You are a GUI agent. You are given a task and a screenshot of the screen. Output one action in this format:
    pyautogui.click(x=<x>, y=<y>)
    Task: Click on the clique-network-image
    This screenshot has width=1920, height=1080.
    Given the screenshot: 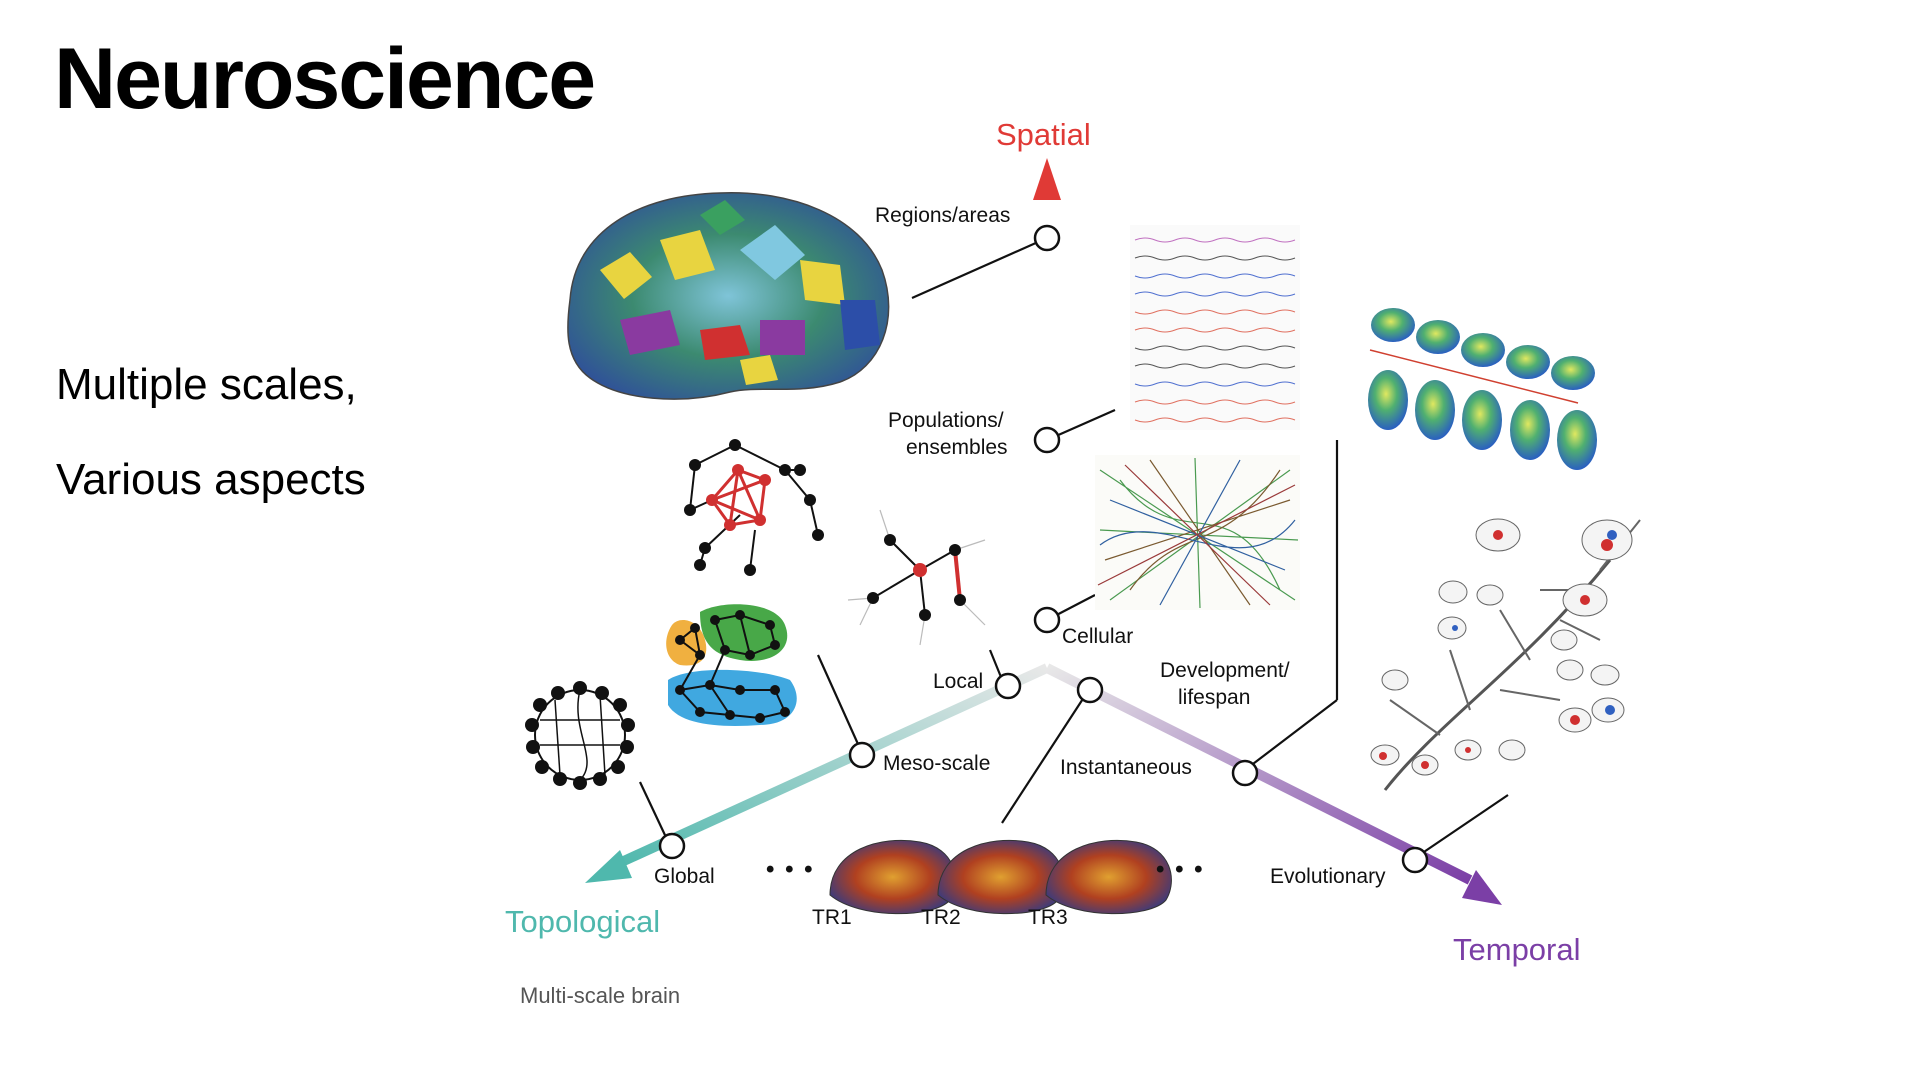 What is the action you would take?
    pyautogui.click(x=754, y=507)
    